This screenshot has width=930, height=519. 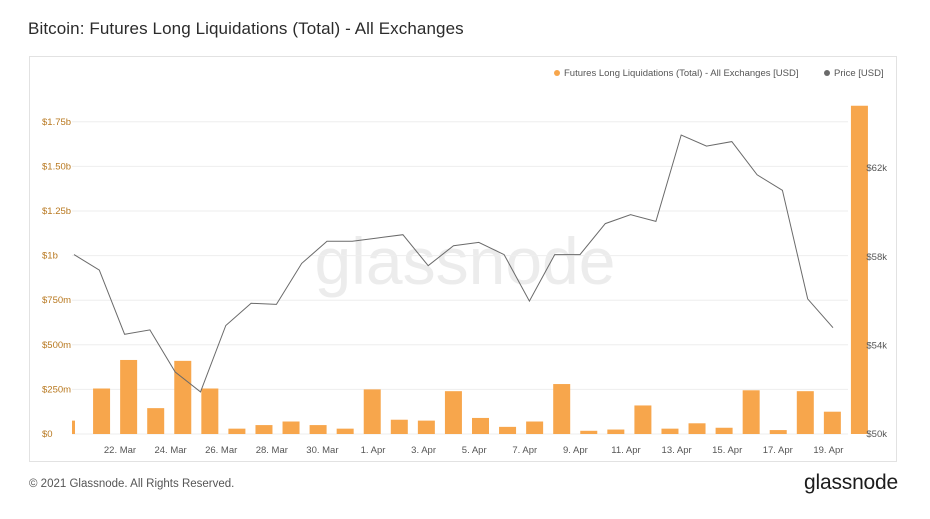 I want to click on y-right-tick-label: $54k, so click(x=876, y=345).